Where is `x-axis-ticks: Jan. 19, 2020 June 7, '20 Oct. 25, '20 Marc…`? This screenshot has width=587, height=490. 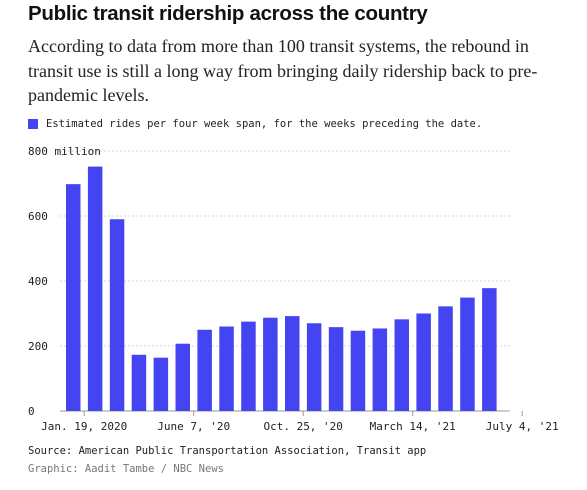 x-axis-ticks: Jan. 19, 2020 June 7, '20 Oct. 25, '20 Marc… is located at coordinates (300, 422).